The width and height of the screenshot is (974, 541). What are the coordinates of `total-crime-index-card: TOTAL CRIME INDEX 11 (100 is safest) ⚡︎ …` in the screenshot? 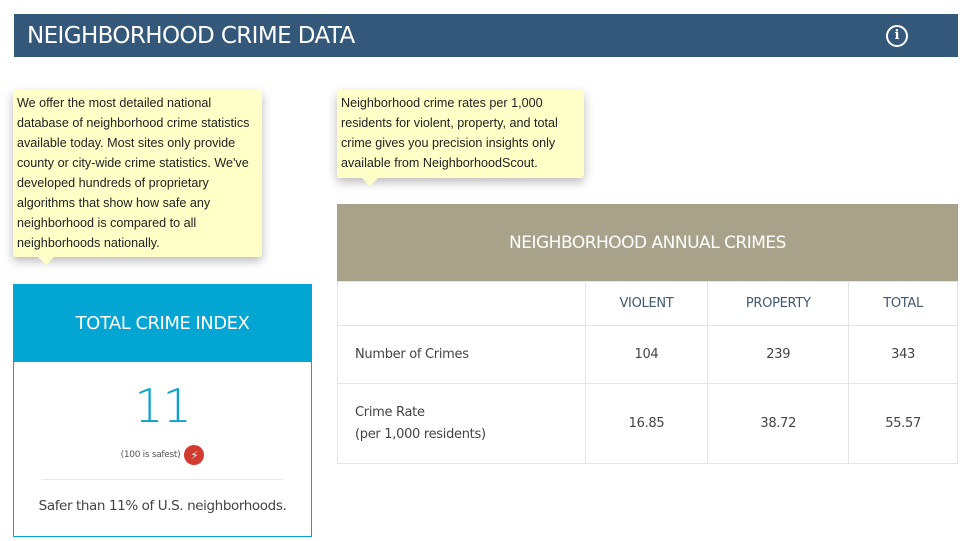 It's located at (162, 410).